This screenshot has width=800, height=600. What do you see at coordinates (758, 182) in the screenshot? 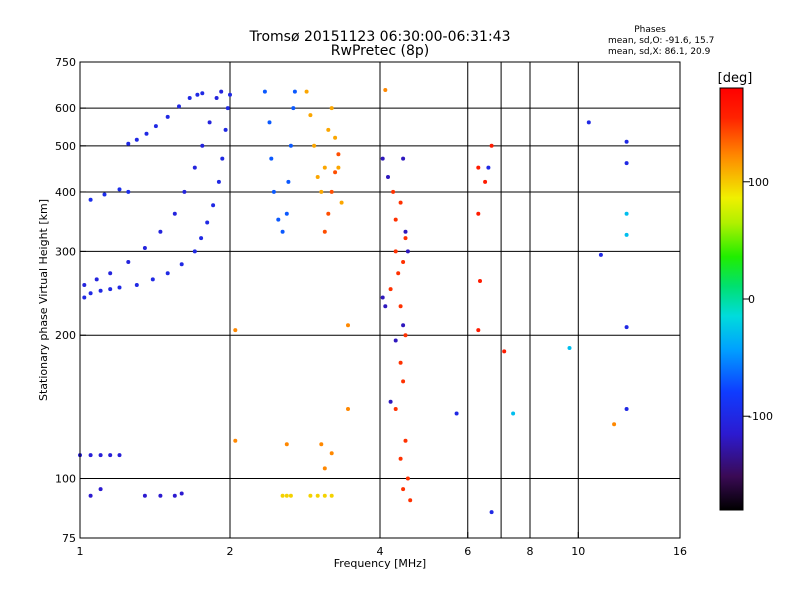
I see `colorbar-tick-label: 100` at bounding box center [758, 182].